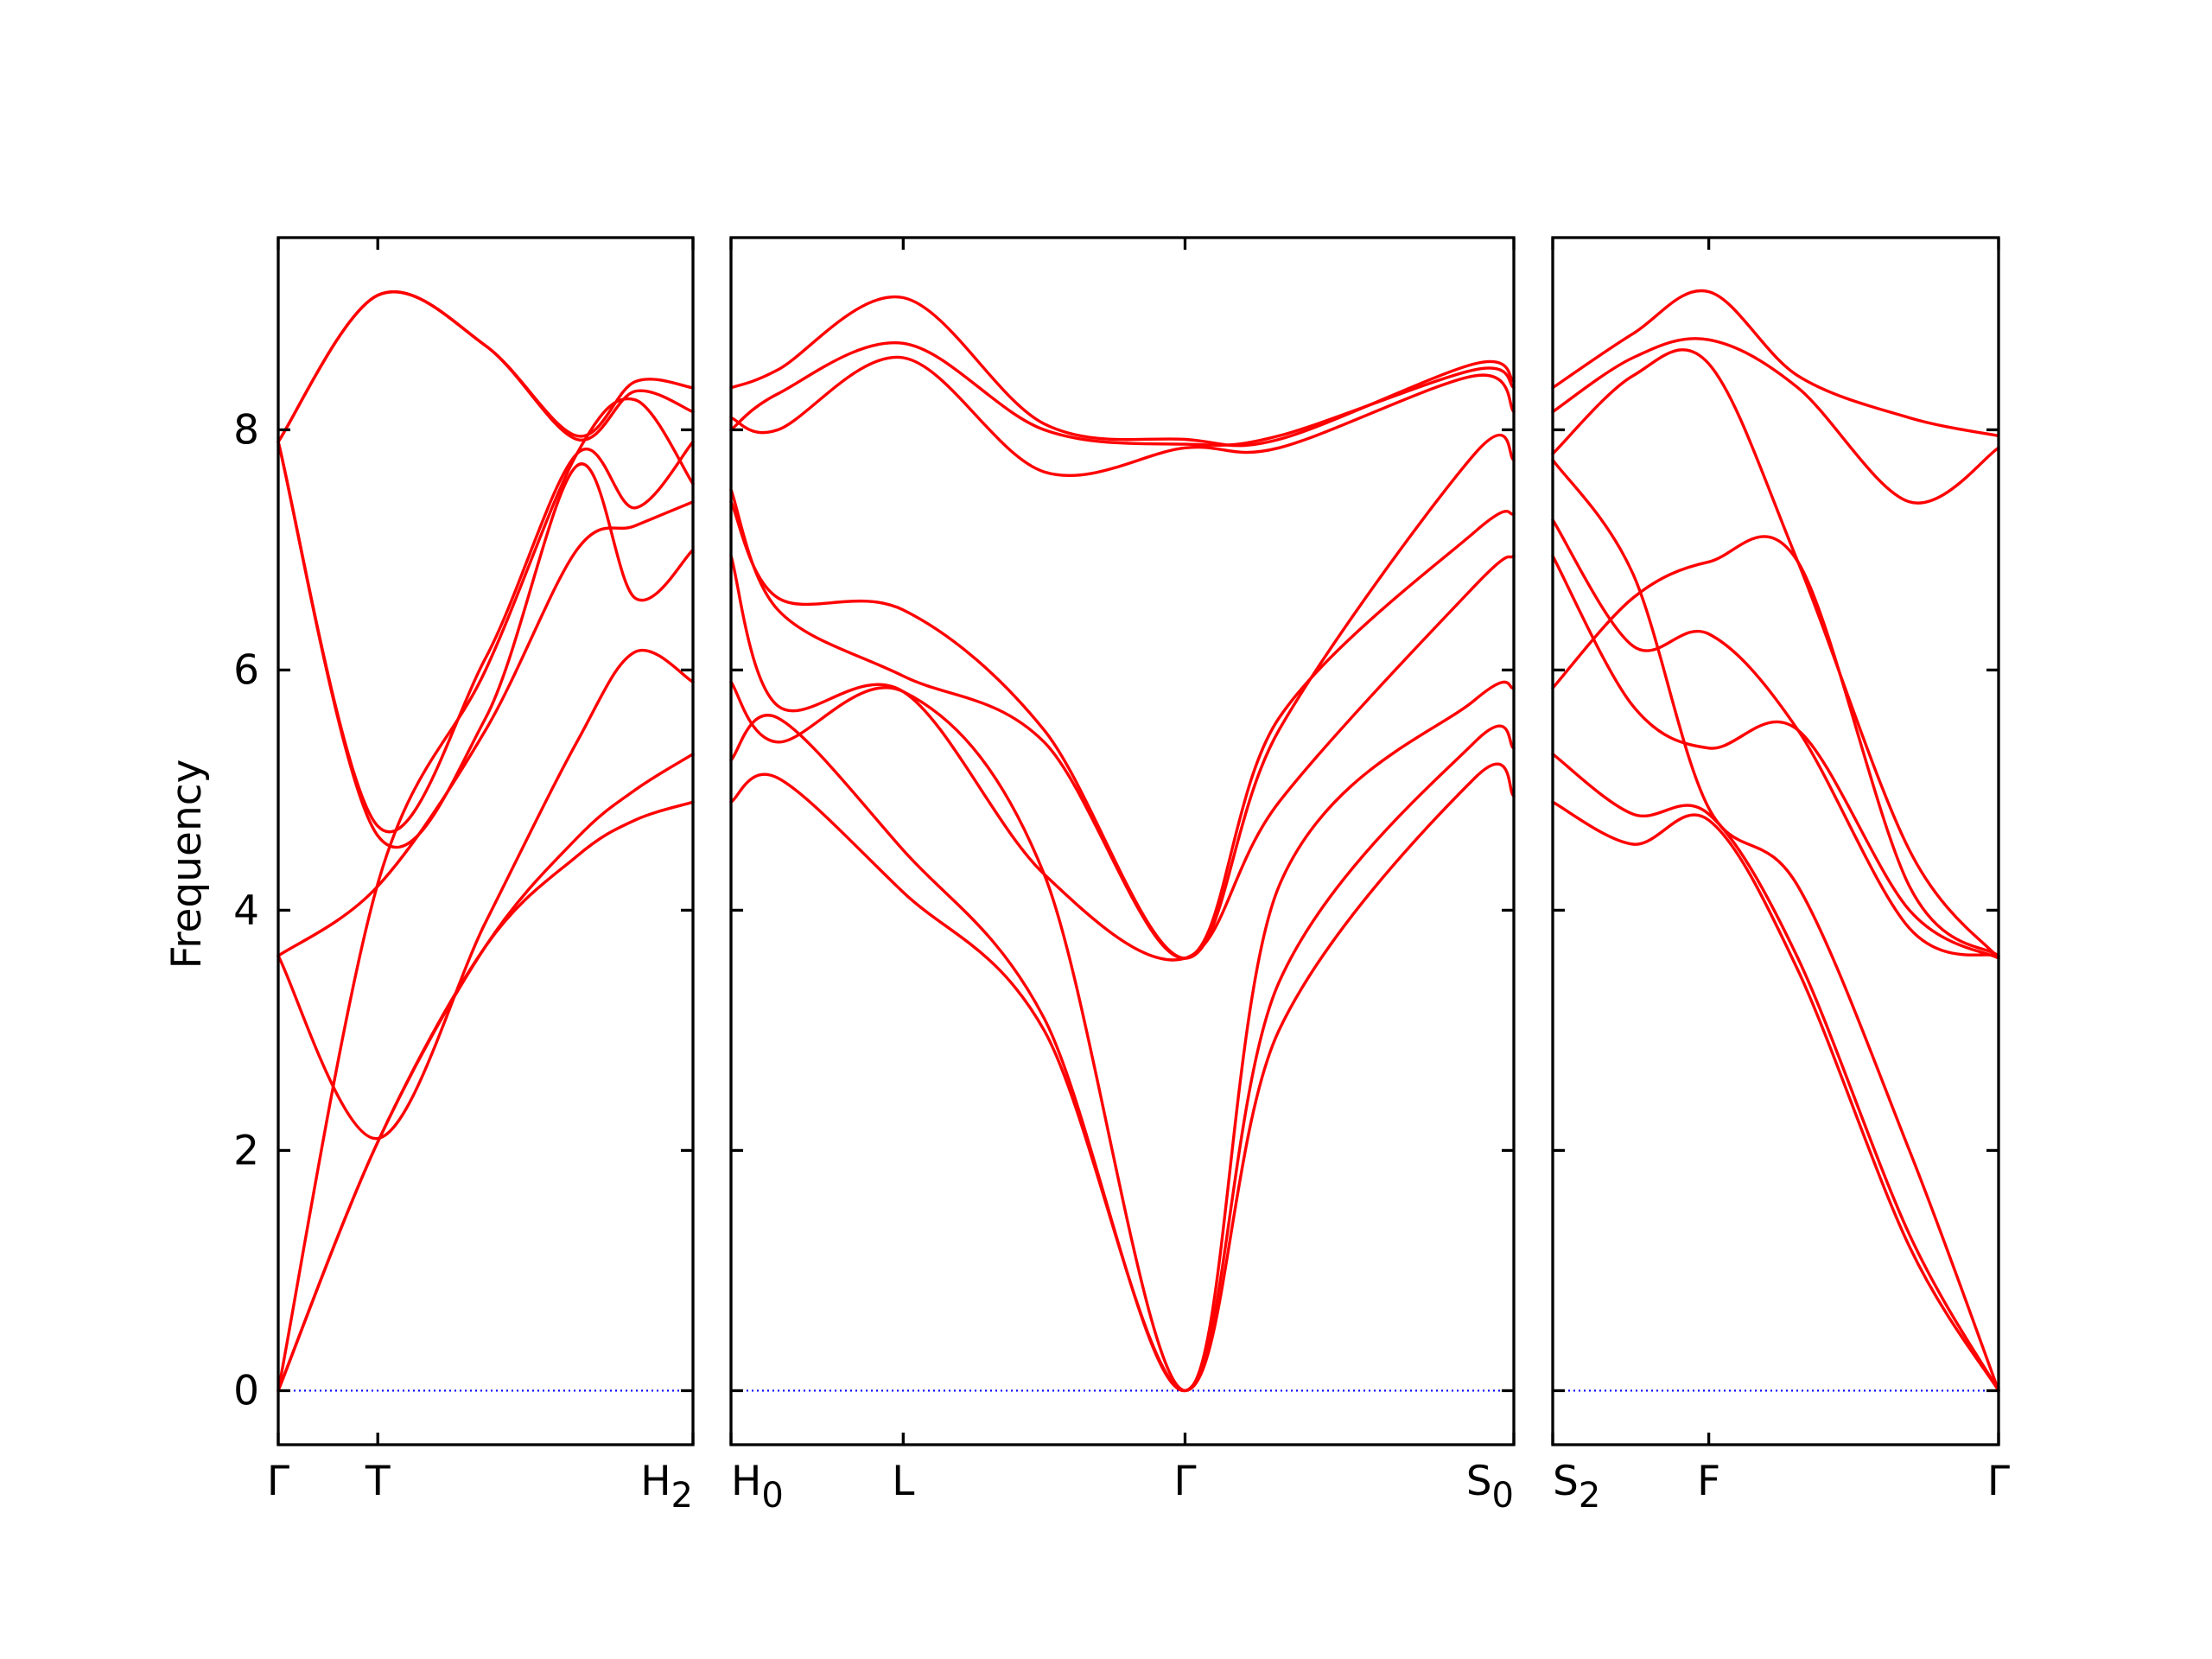  I want to click on x-tick-label: H2, so click(666, 1487).